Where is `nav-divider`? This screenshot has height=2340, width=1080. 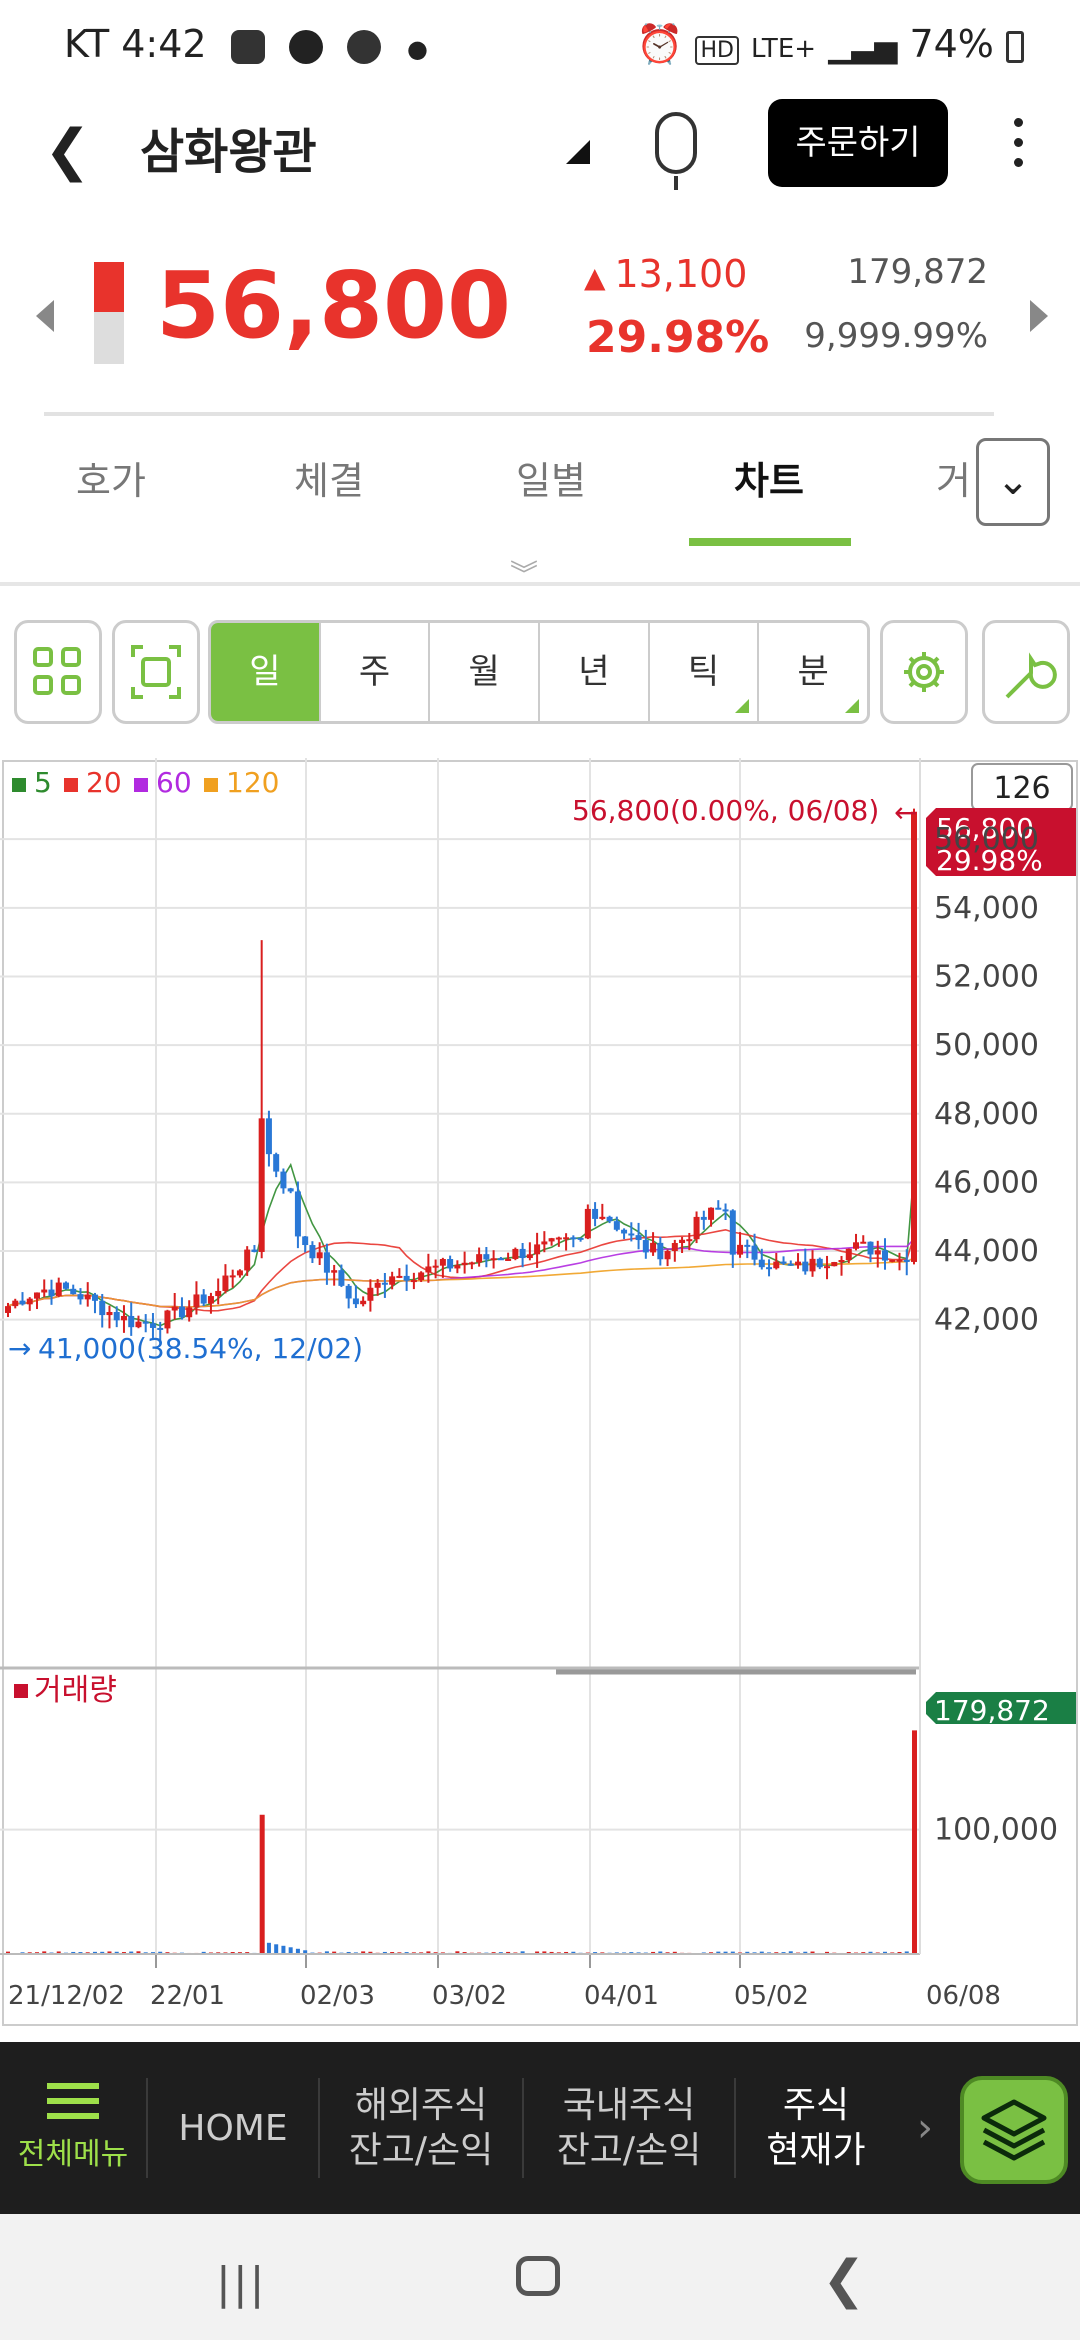 nav-divider is located at coordinates (147, 2128).